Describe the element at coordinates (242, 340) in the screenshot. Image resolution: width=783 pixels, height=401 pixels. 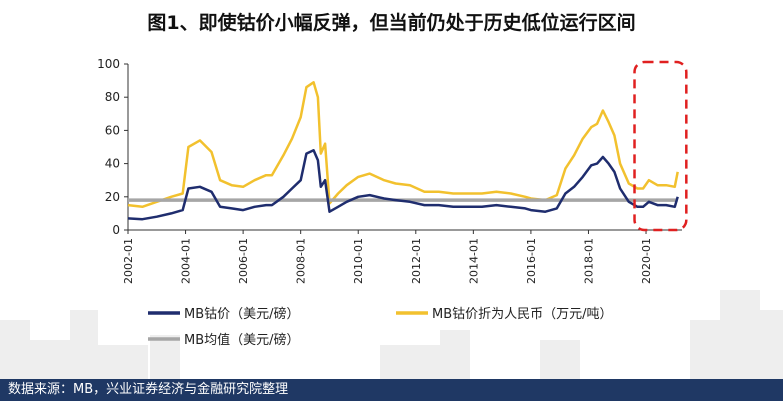
I see `legend-label: MB均值（美元/磅）` at that location.